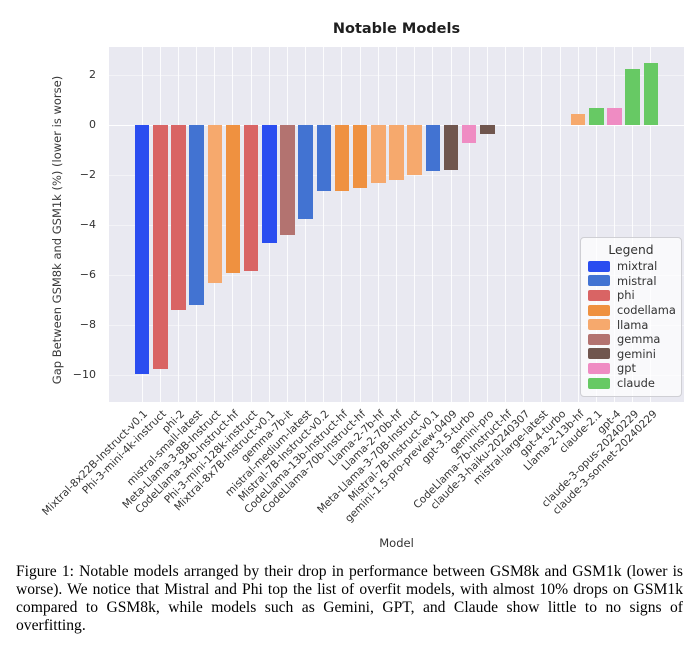  I want to click on gpt-color-swatch, so click(599, 368).